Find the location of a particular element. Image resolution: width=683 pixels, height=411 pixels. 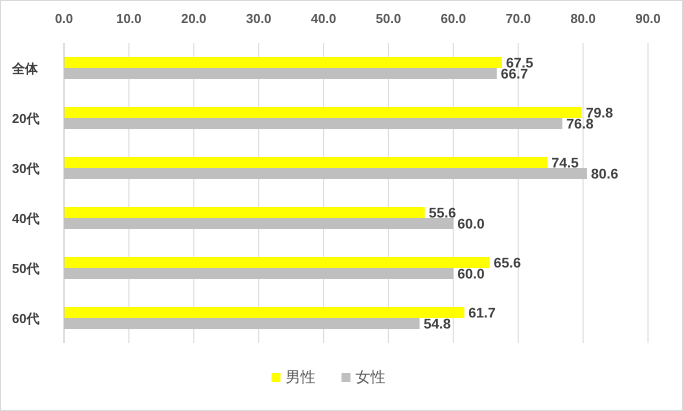

y-tick-label: 20代 is located at coordinates (26, 118).